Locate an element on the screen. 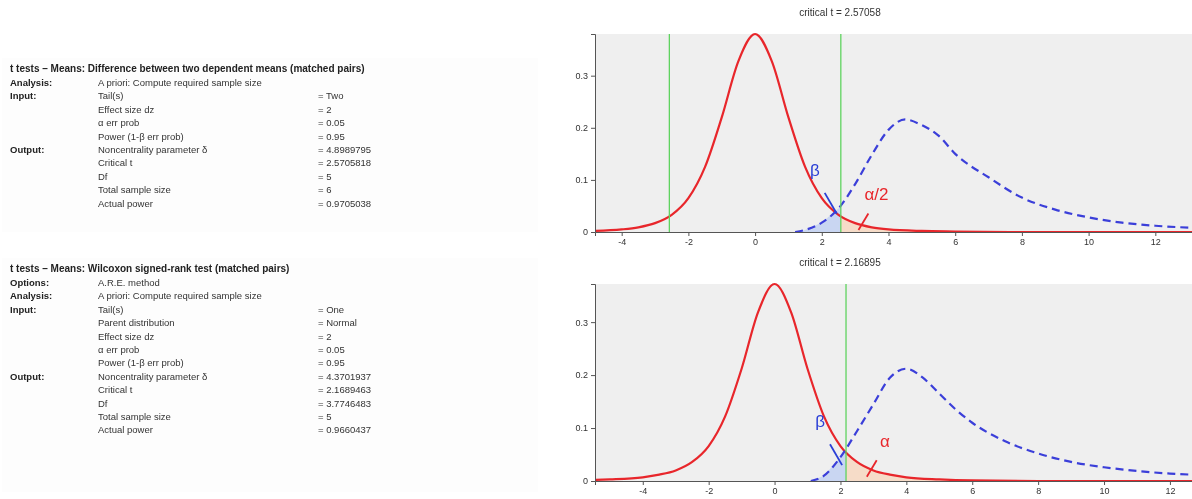 This screenshot has height=499, width=1192. text: = Normal is located at coordinates (337, 323).